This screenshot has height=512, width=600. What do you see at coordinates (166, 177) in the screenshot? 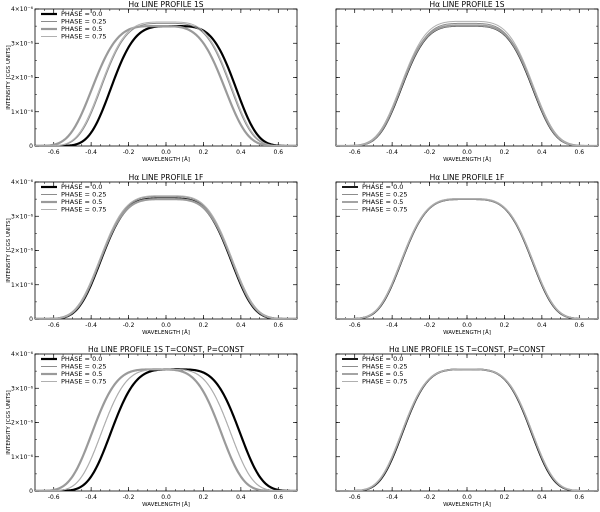
I see `chart-title: Hα LINE PROFILE 1F` at bounding box center [166, 177].